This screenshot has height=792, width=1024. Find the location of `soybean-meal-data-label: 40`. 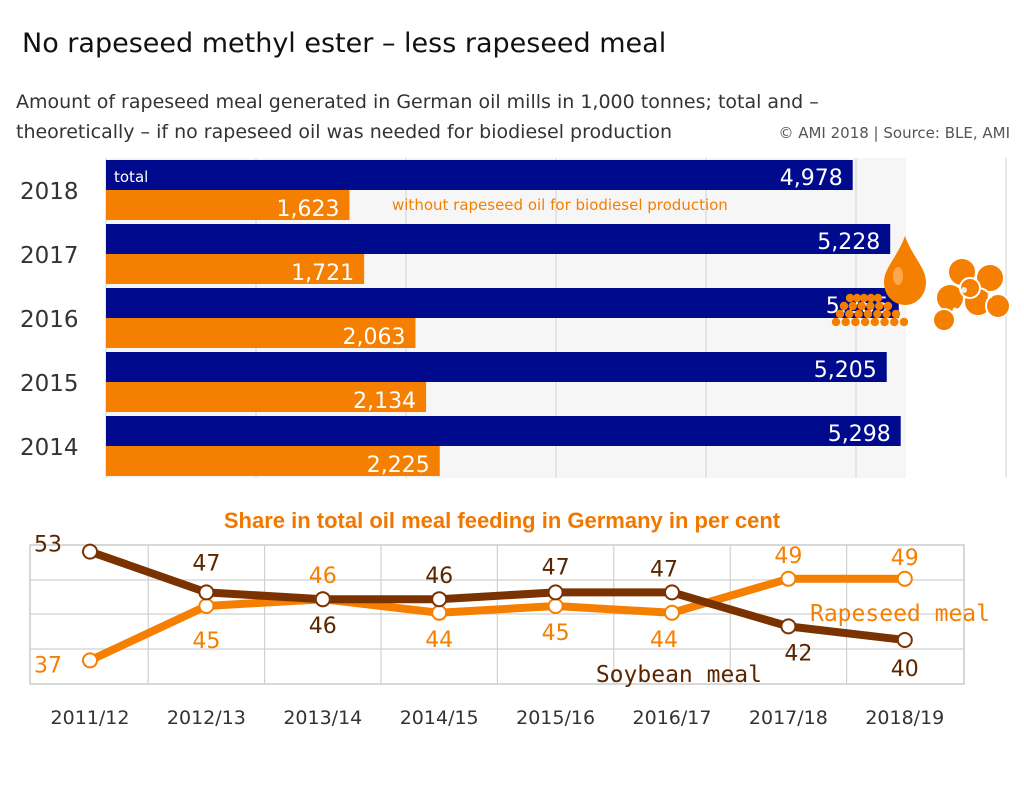

soybean-meal-data-label: 40 is located at coordinates (905, 669).